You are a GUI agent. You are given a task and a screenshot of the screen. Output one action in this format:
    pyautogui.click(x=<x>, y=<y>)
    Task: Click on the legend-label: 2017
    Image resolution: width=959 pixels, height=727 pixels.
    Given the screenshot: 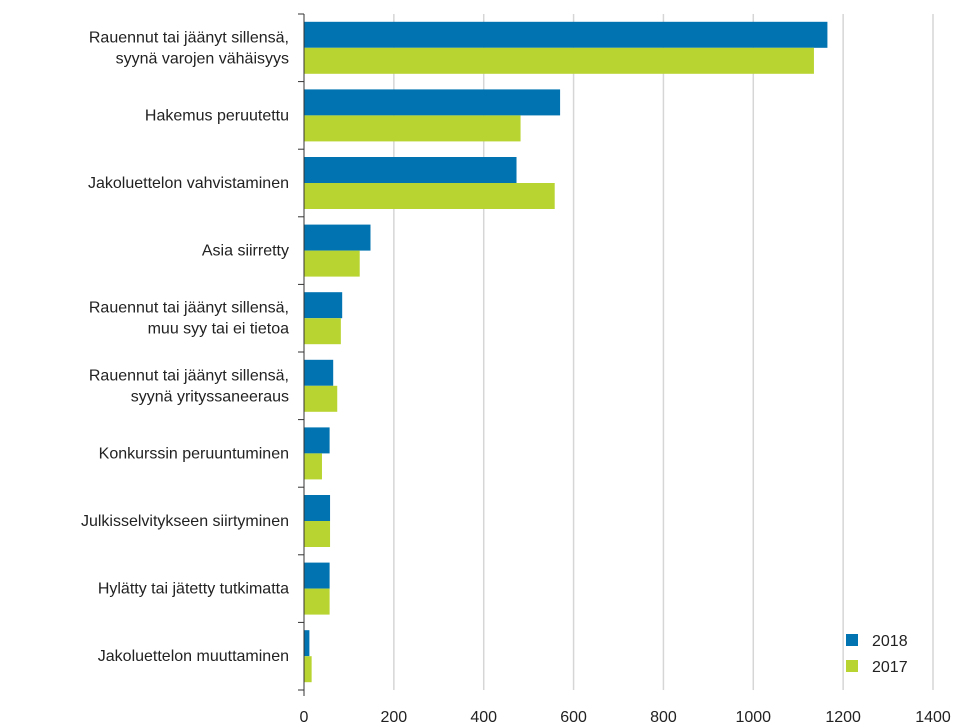 What is the action you would take?
    pyautogui.click(x=890, y=667)
    